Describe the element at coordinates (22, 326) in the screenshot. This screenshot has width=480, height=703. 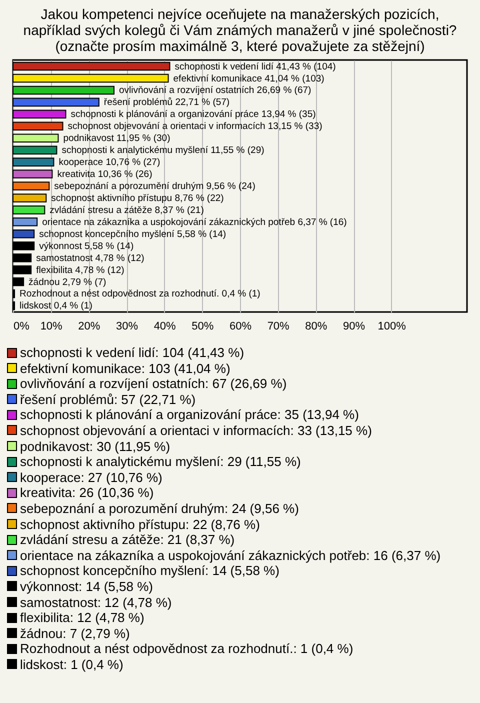
I see `x-tick-label: 0%` at that location.